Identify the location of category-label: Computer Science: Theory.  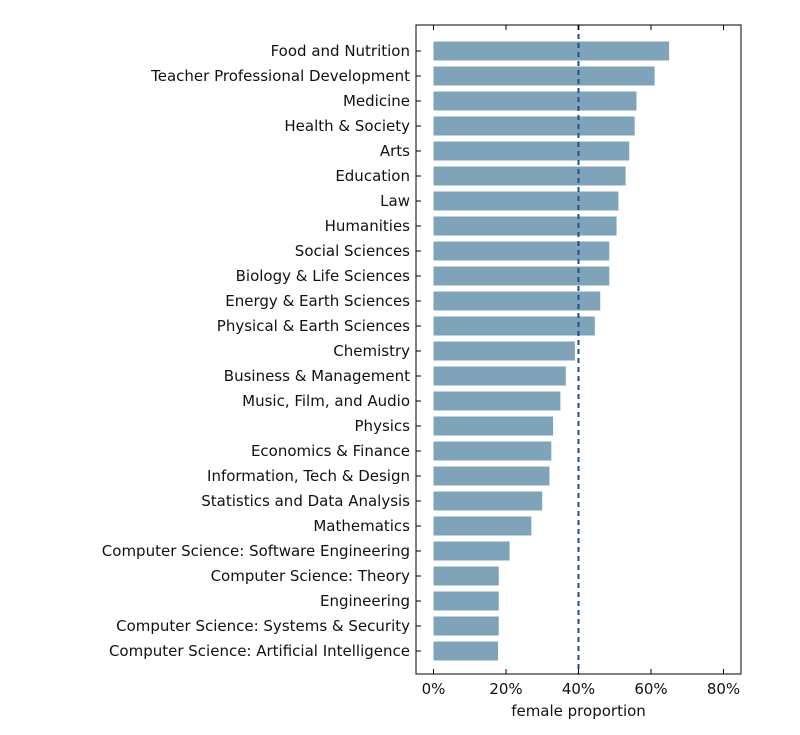
(311, 576).